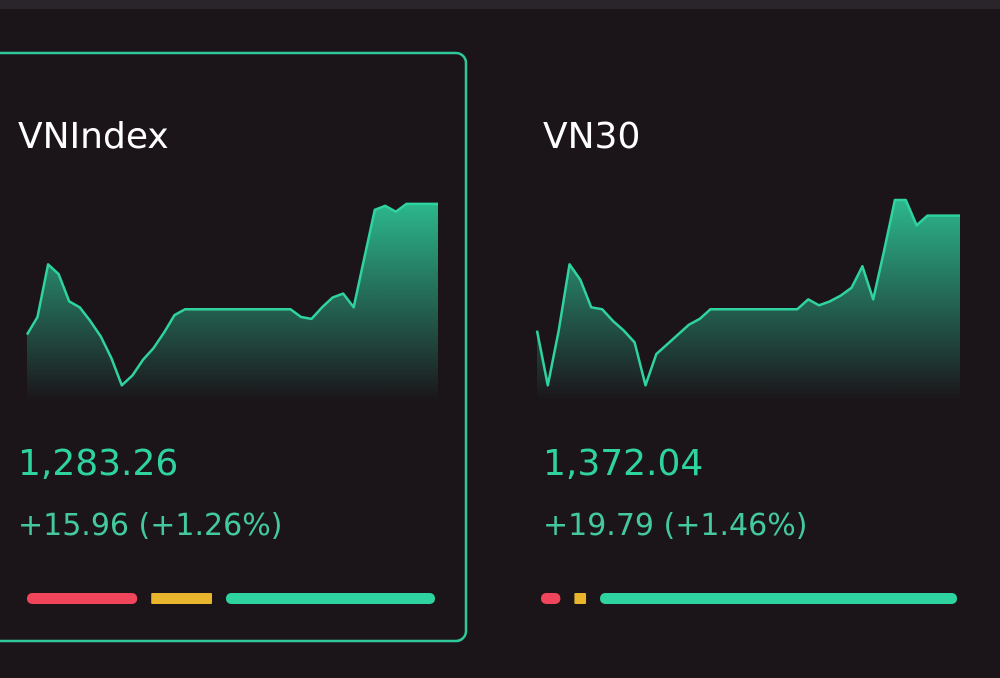  Describe the element at coordinates (98, 463) in the screenshot. I see `index-value: 1,283.26` at that location.